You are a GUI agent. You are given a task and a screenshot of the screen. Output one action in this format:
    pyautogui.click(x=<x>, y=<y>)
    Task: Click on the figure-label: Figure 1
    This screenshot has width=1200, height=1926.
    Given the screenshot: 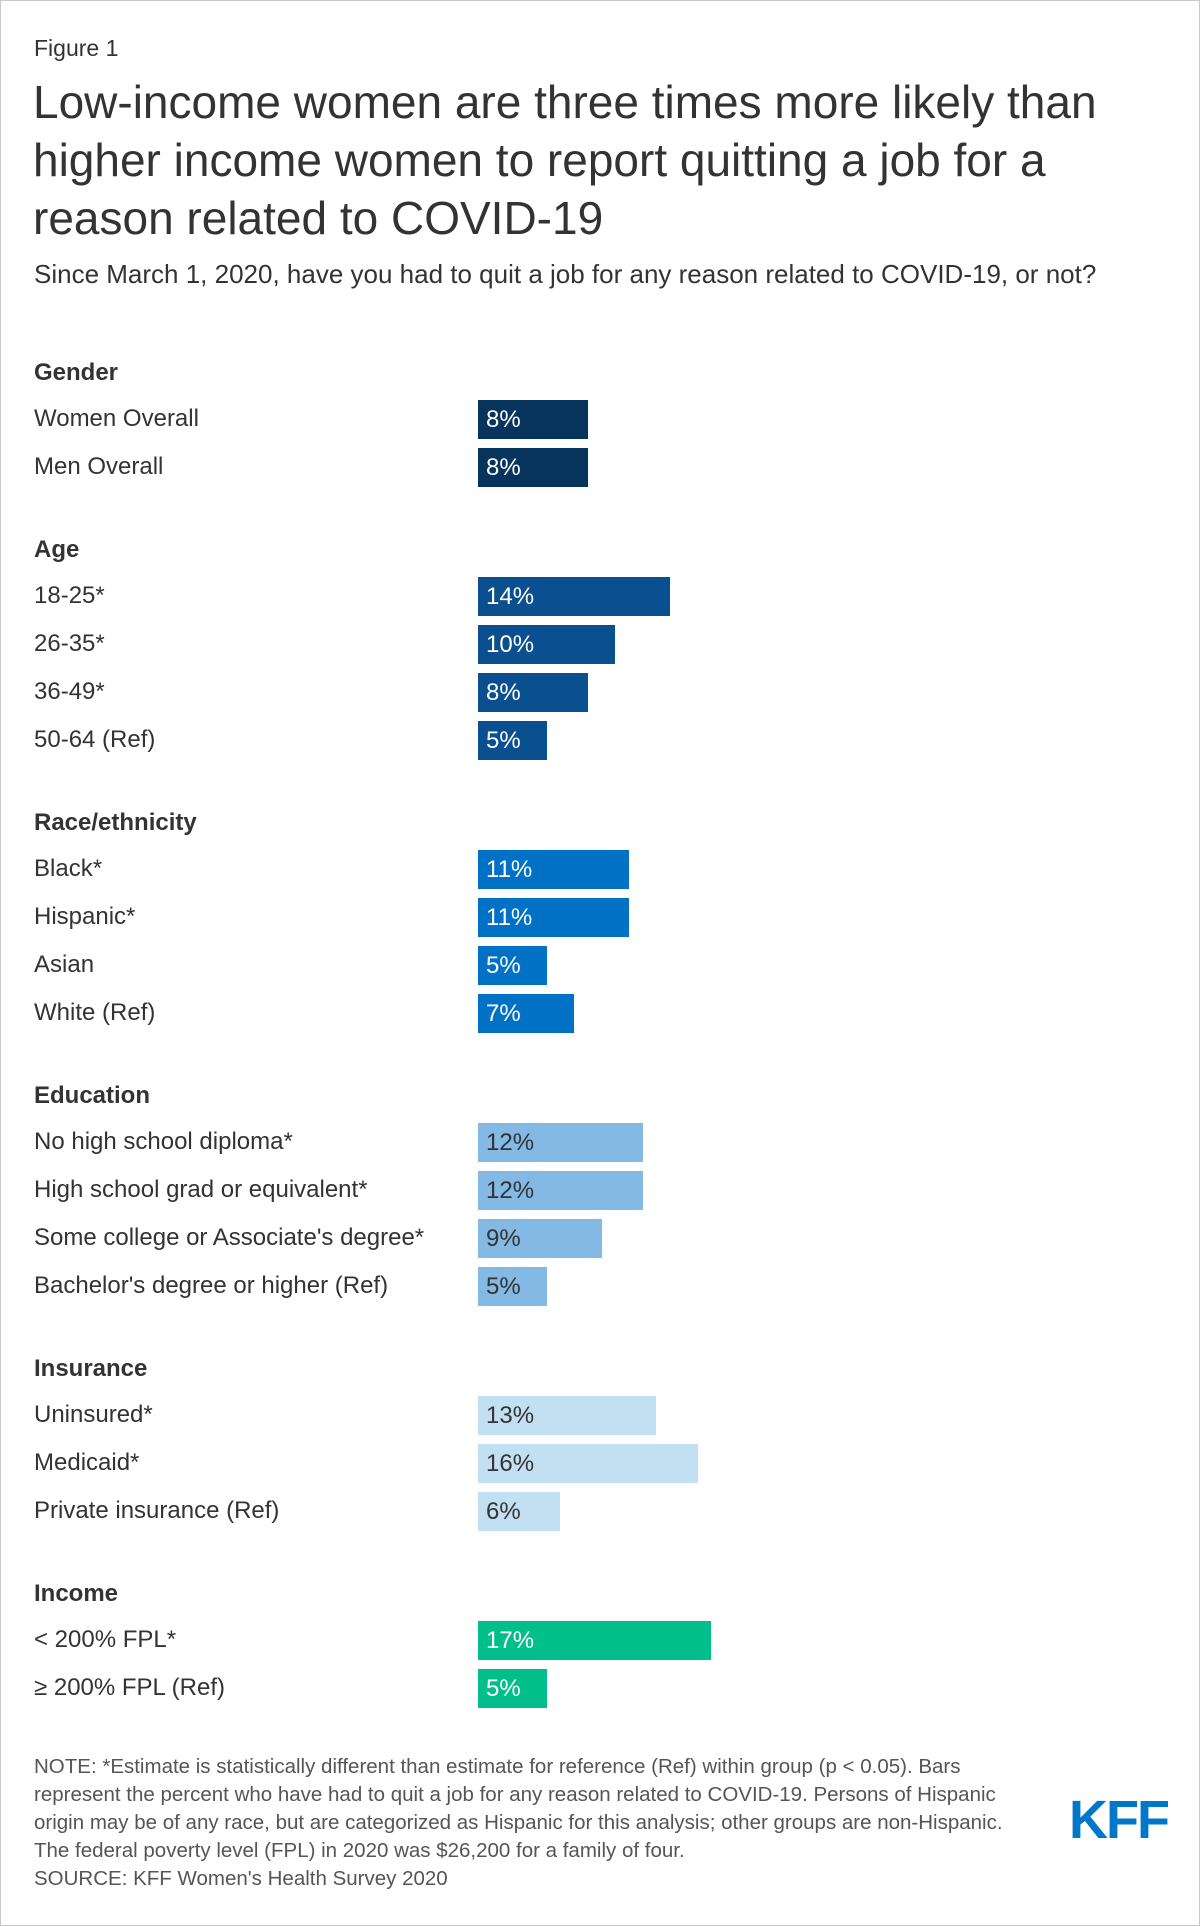 What is the action you would take?
    pyautogui.click(x=76, y=48)
    